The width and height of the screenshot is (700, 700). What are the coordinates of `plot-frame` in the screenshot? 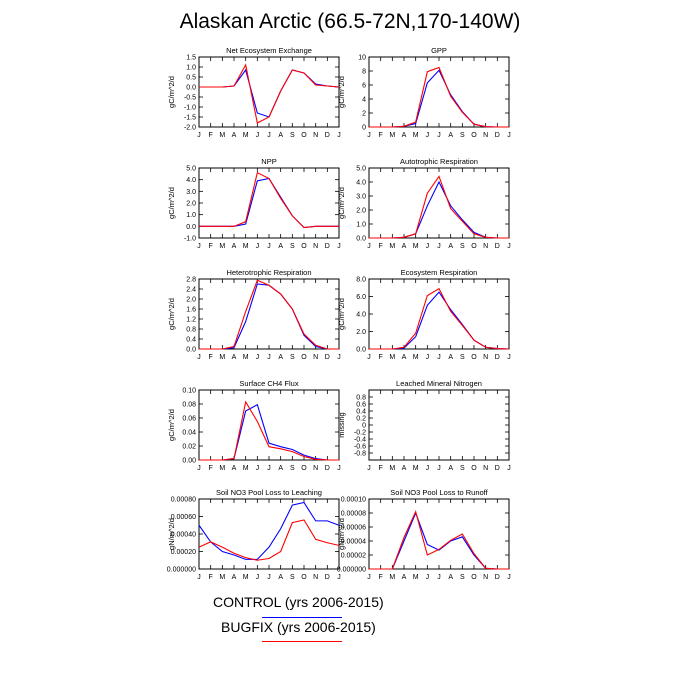 It's located at (269, 425).